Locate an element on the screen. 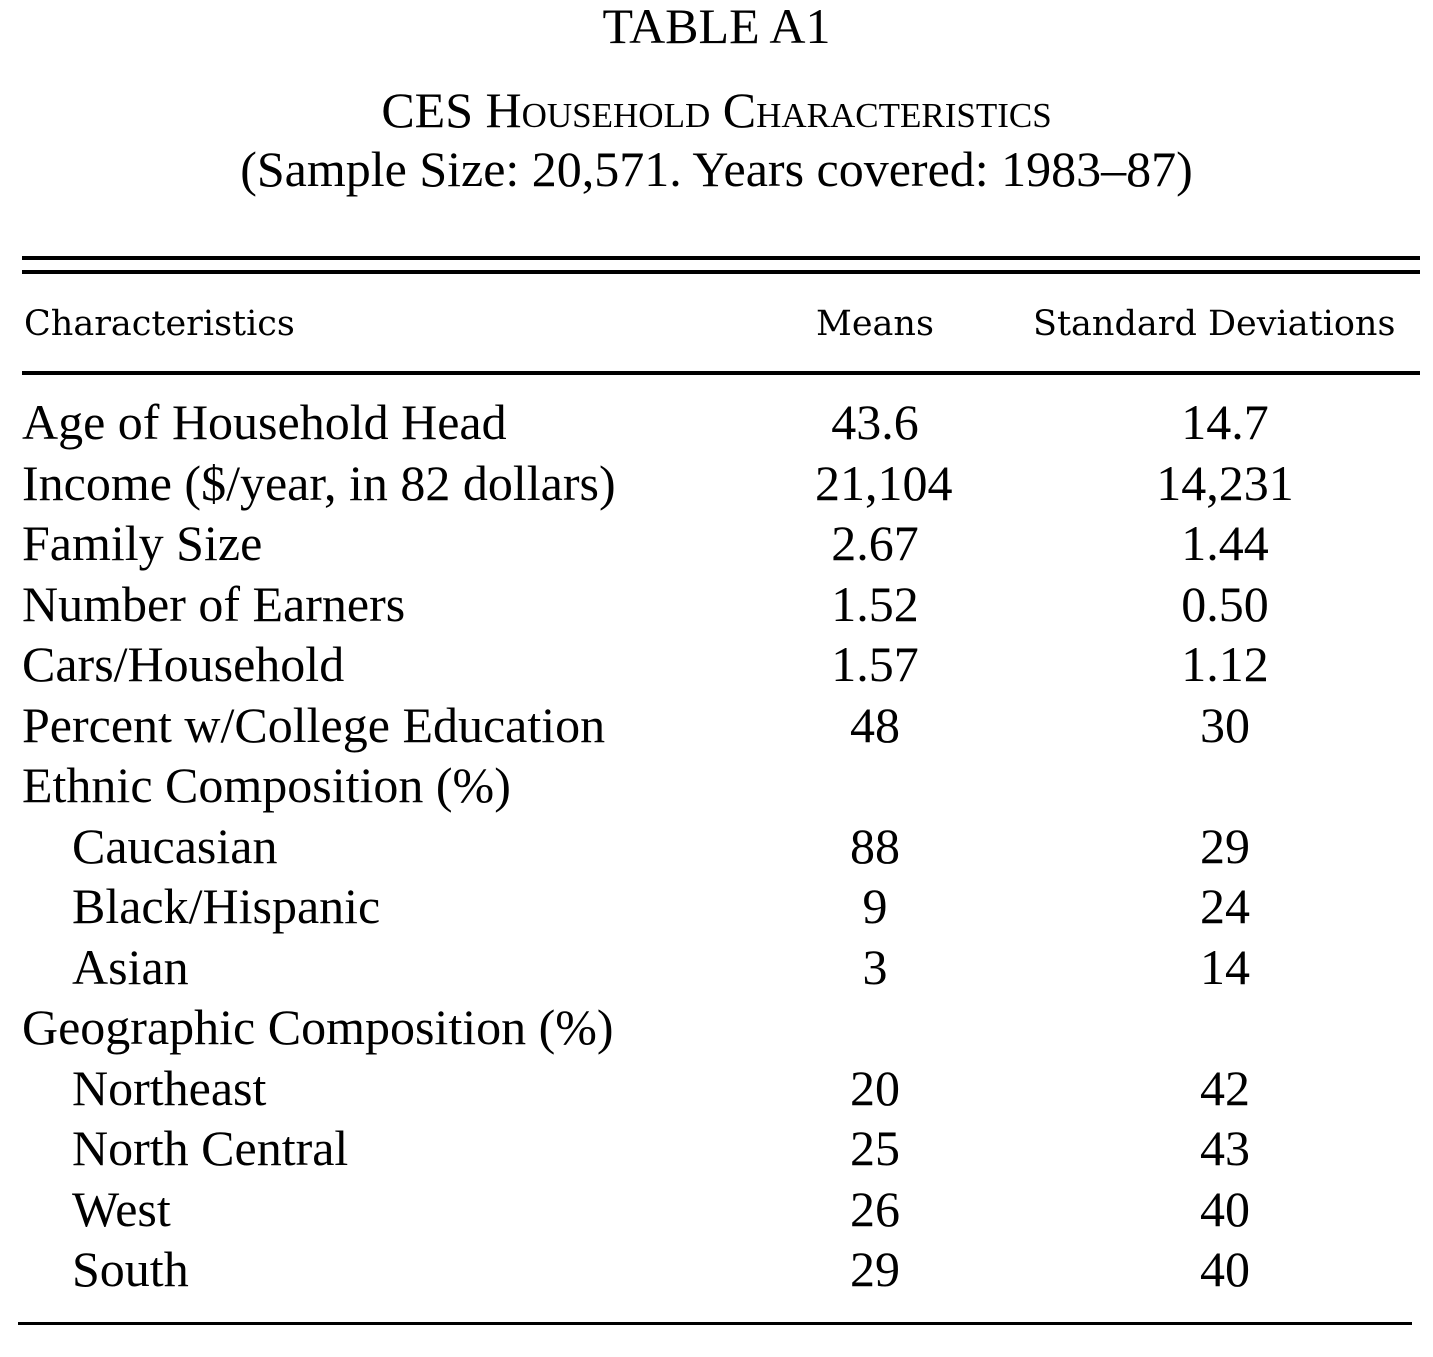  row-mean: 3 is located at coordinates (875, 966).